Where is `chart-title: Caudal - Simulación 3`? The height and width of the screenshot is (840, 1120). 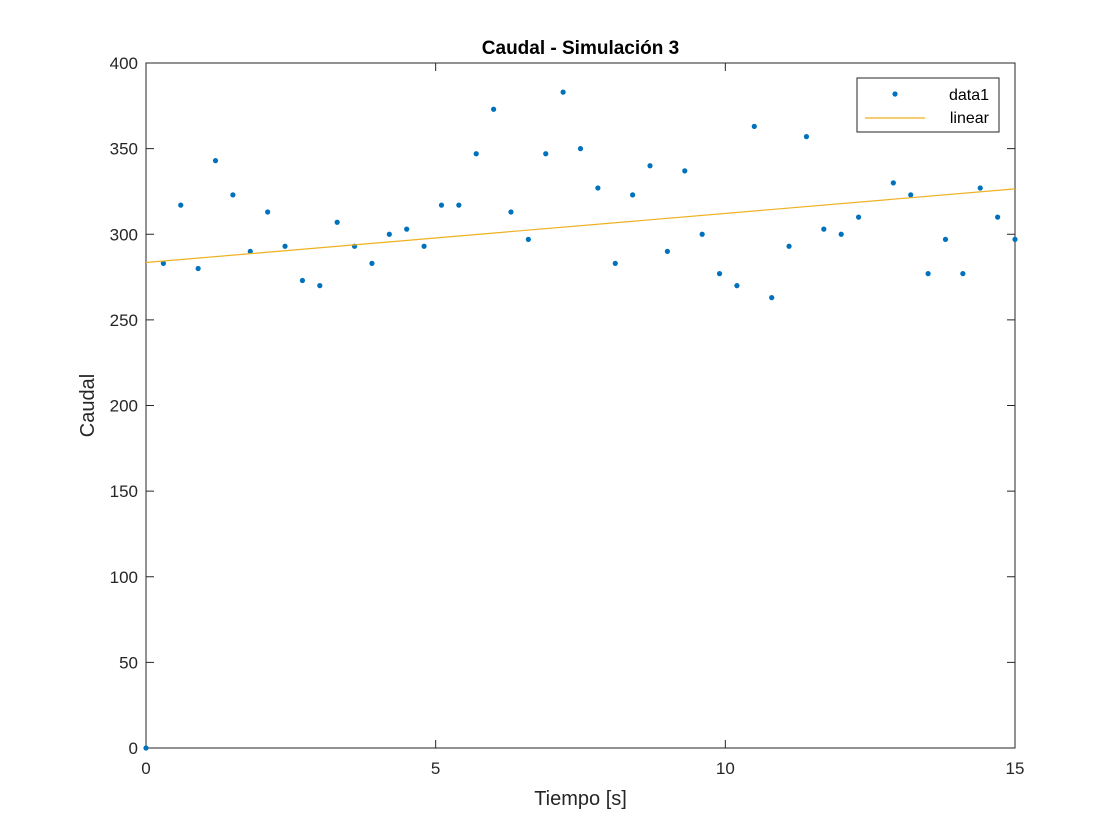 chart-title: Caudal - Simulación 3 is located at coordinates (580, 48).